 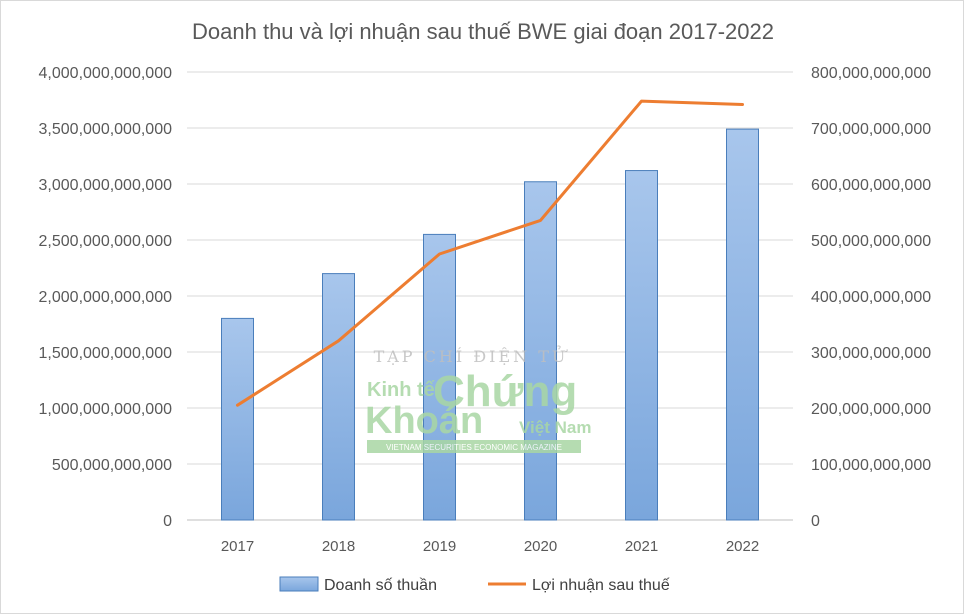 I want to click on watermark-line1: TẠP CHÍ ĐIỆN TỬ, so click(x=471, y=355).